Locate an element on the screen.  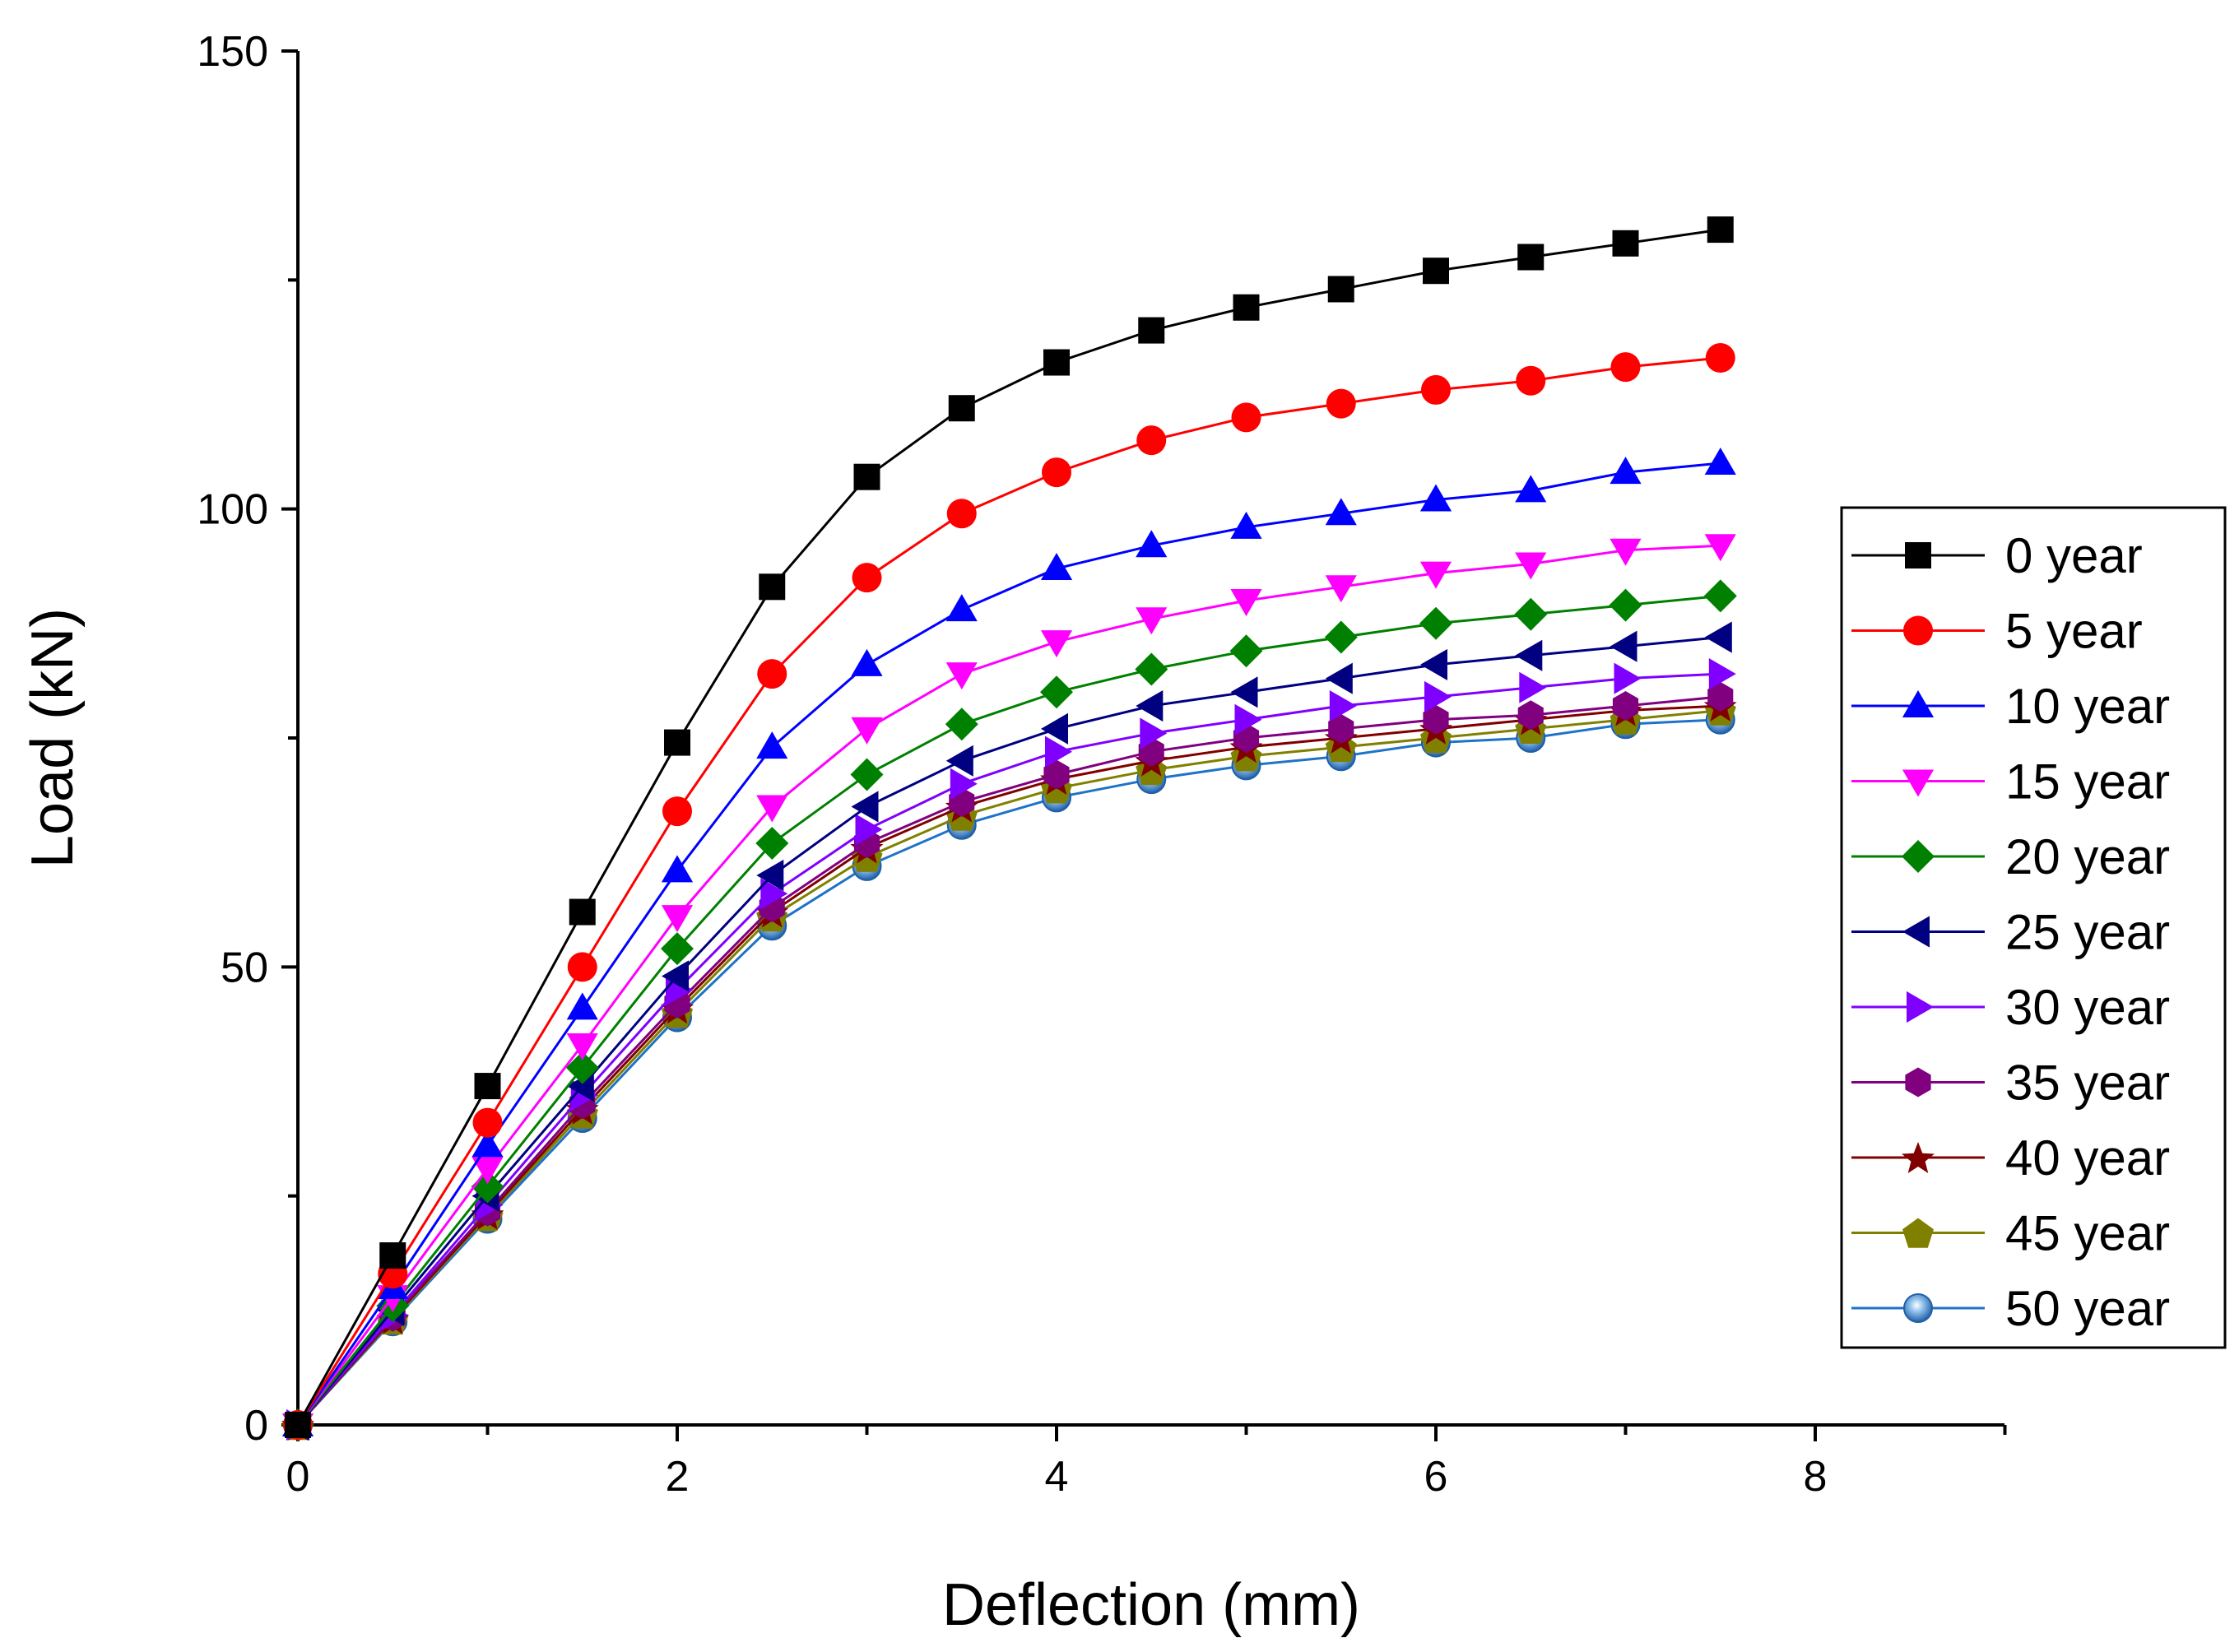
legend-item-10-year: 10 year is located at coordinates (2010, 706).